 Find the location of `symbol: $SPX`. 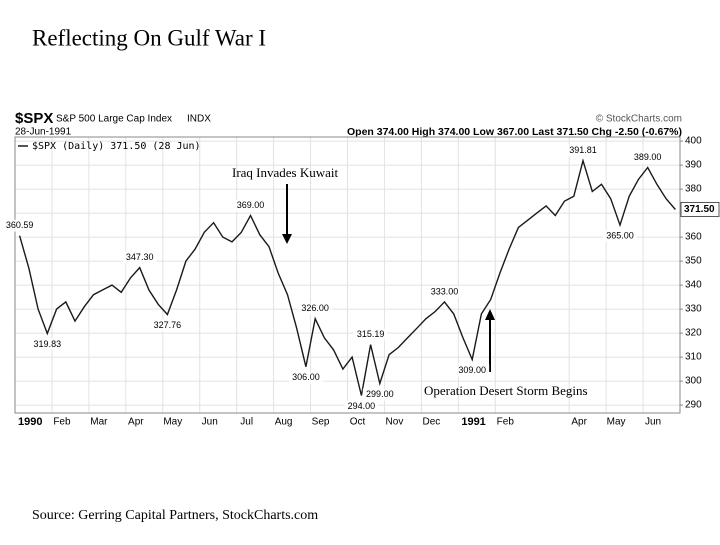

symbol: $SPX is located at coordinates (34, 118).